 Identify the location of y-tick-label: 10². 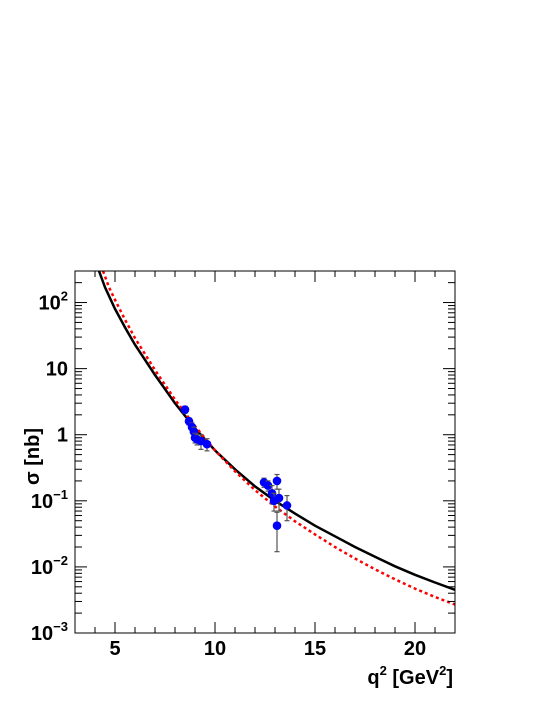
(53, 302).